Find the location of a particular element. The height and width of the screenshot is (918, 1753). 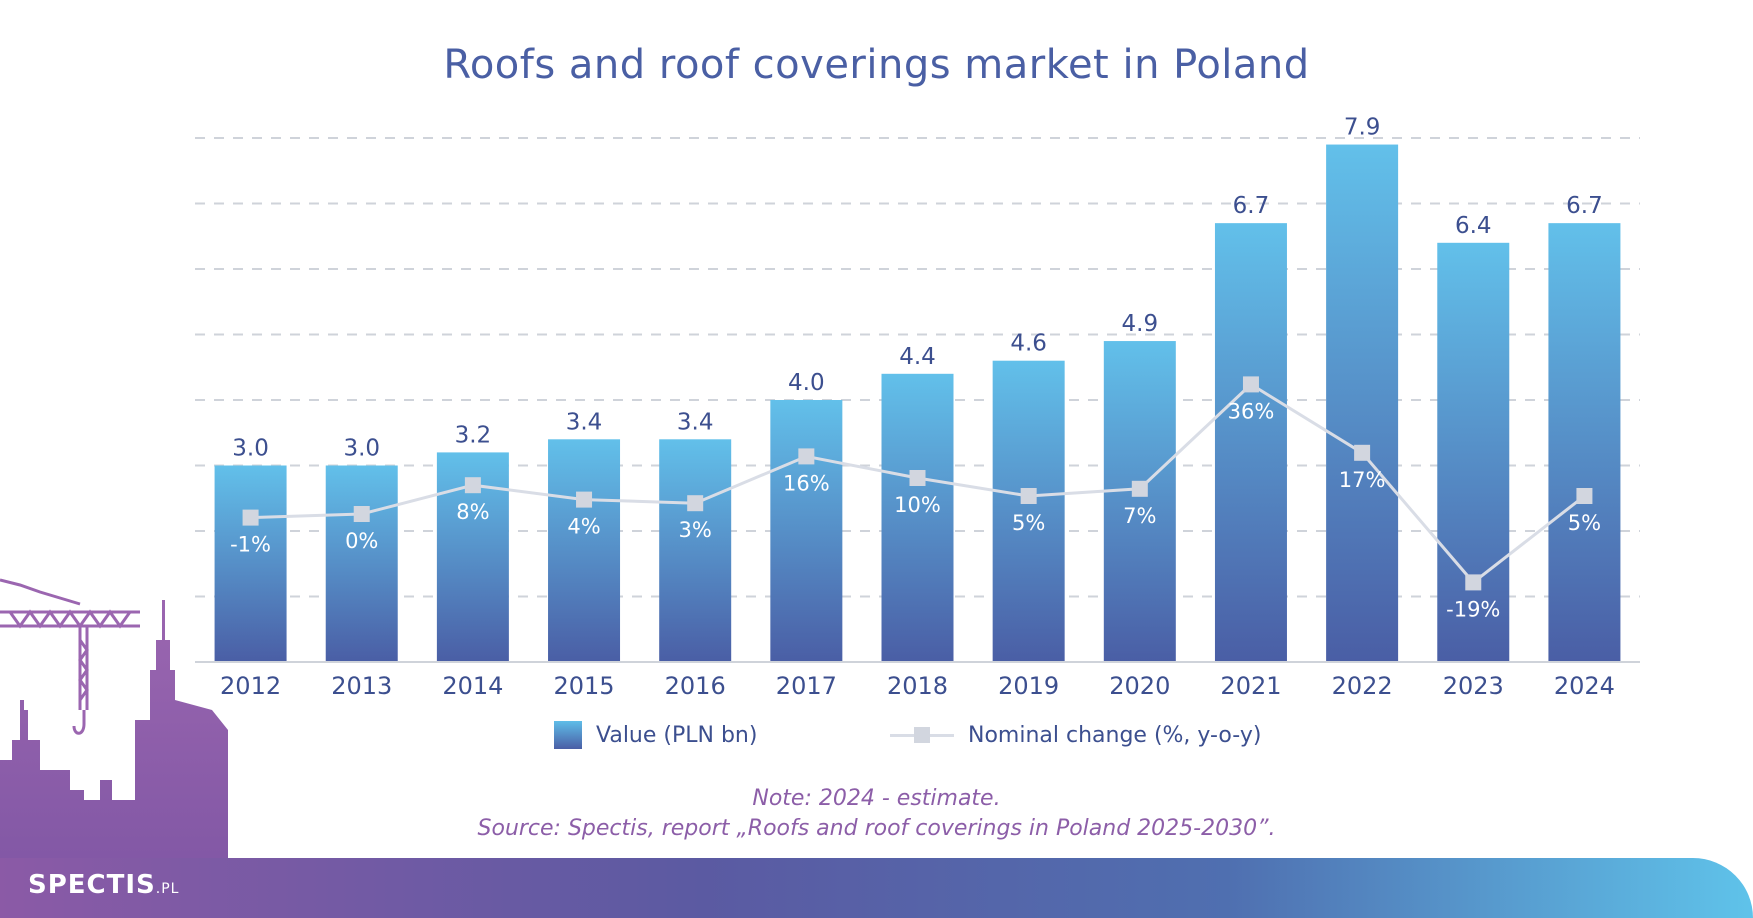

change-label: 16% is located at coordinates (806, 483).